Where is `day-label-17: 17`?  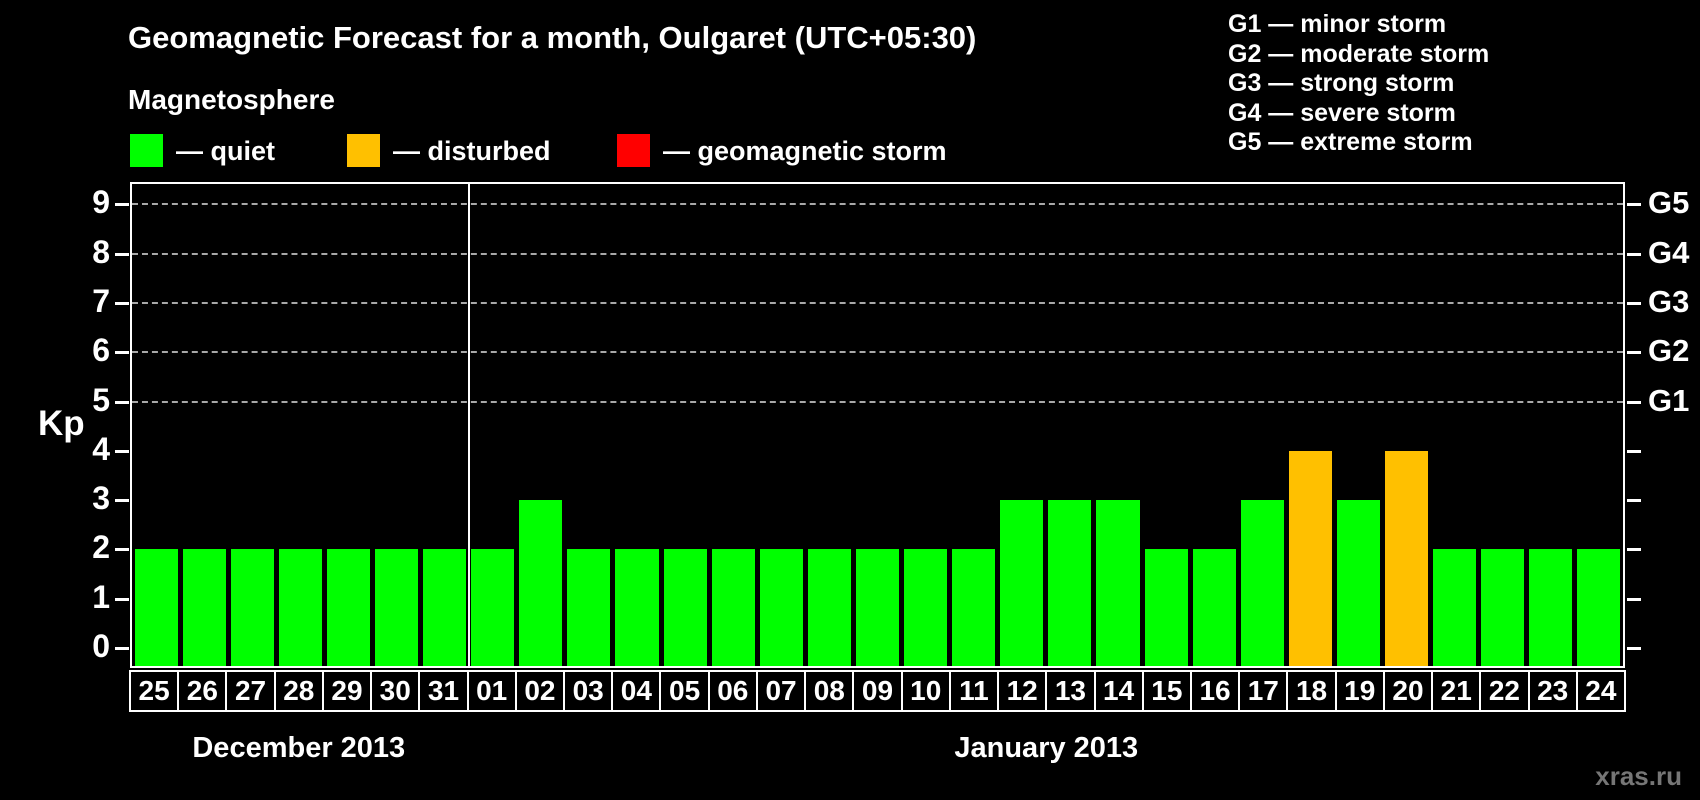 day-label-17: 17 is located at coordinates (1263, 691).